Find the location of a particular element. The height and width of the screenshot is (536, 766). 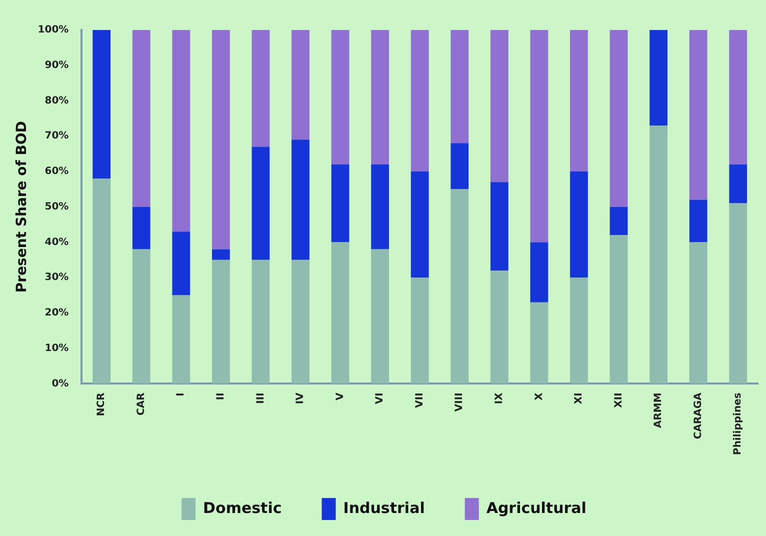

x-tick-label: CAR is located at coordinates (141, 404).